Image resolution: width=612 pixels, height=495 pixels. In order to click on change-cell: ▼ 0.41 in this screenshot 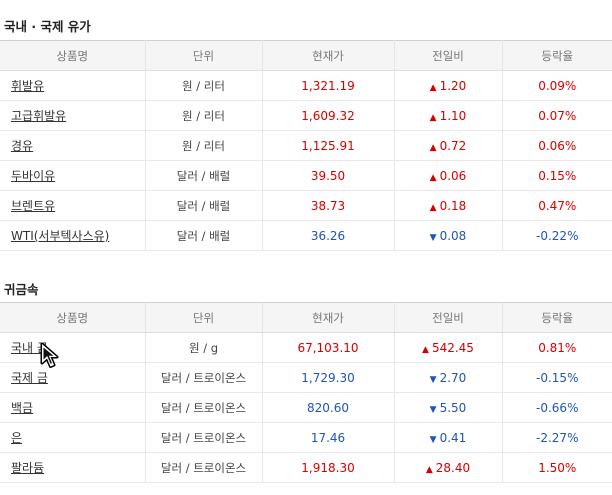, I will do `click(447, 437)`.